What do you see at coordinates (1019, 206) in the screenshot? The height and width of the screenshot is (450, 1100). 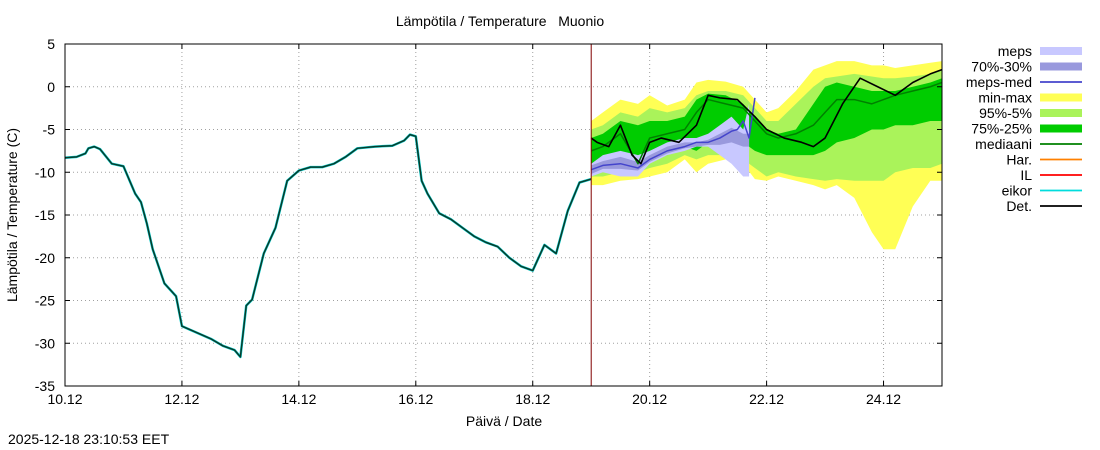 I see `legend-label-det: Det.` at bounding box center [1019, 206].